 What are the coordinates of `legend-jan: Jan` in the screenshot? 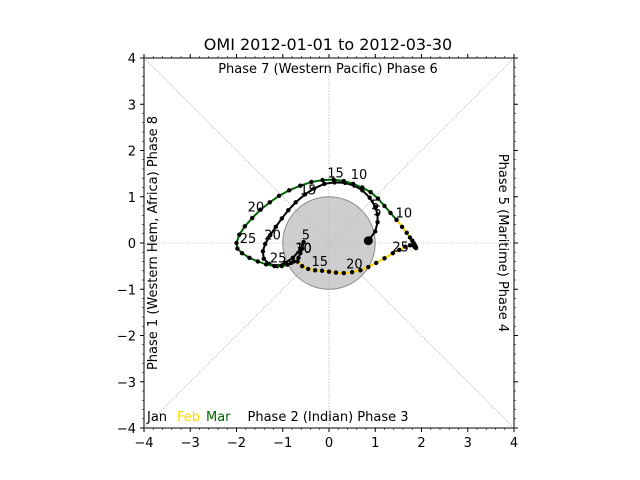 It's located at (156, 417).